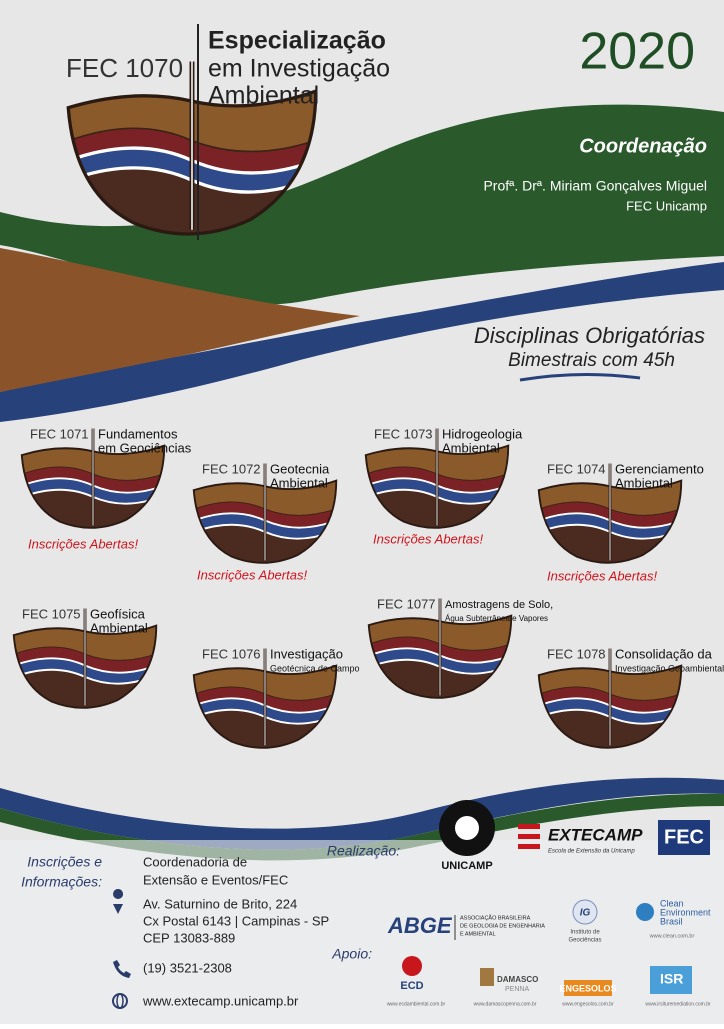  I want to click on coordination-label: Coordenação, so click(643, 146).